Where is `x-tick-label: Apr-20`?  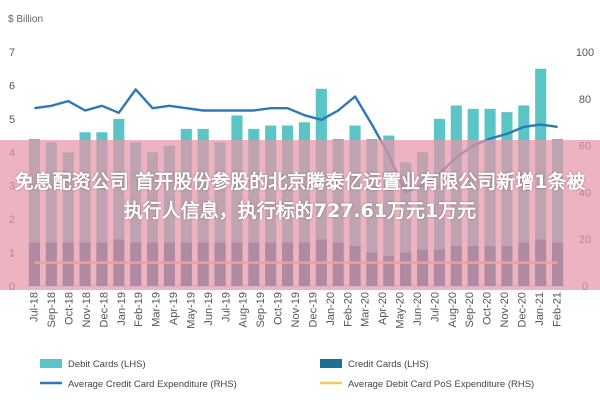
x-tick-label: Apr-20 is located at coordinates (383, 308).